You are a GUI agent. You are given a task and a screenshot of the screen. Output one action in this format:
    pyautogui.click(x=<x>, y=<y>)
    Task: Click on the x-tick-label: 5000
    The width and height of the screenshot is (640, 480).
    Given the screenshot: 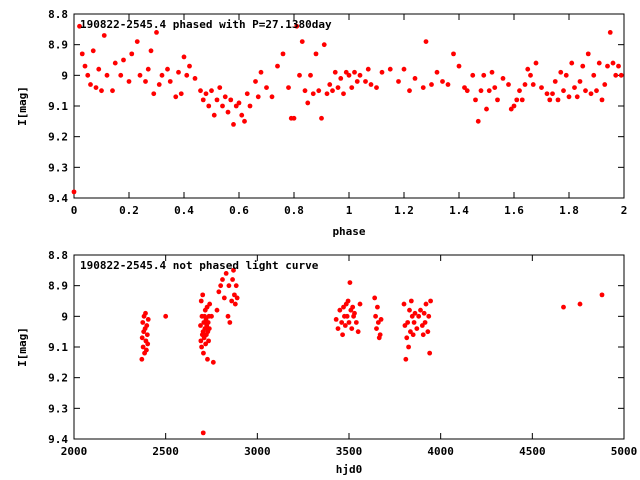 What is the action you would take?
    pyautogui.click(x=624, y=451)
    